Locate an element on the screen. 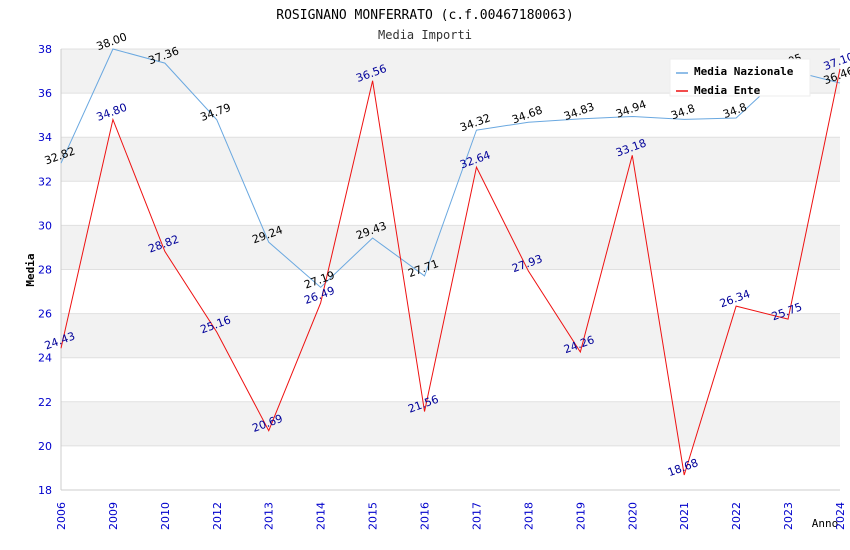  data-label-ente: 34.80 is located at coordinates (112, 112).